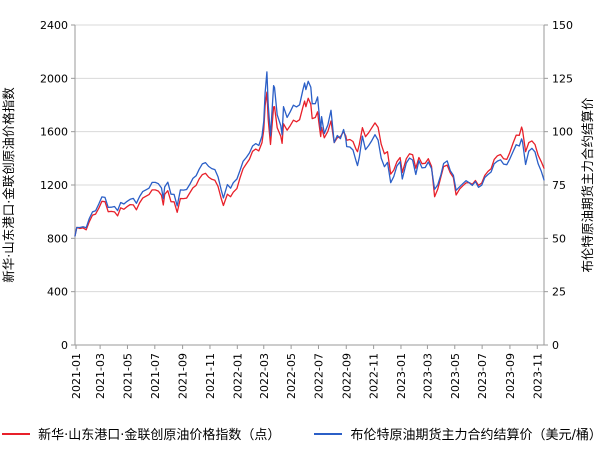 The image size is (604, 453). I want to click on x-axis-tick-label: 2023-05, so click(455, 376).